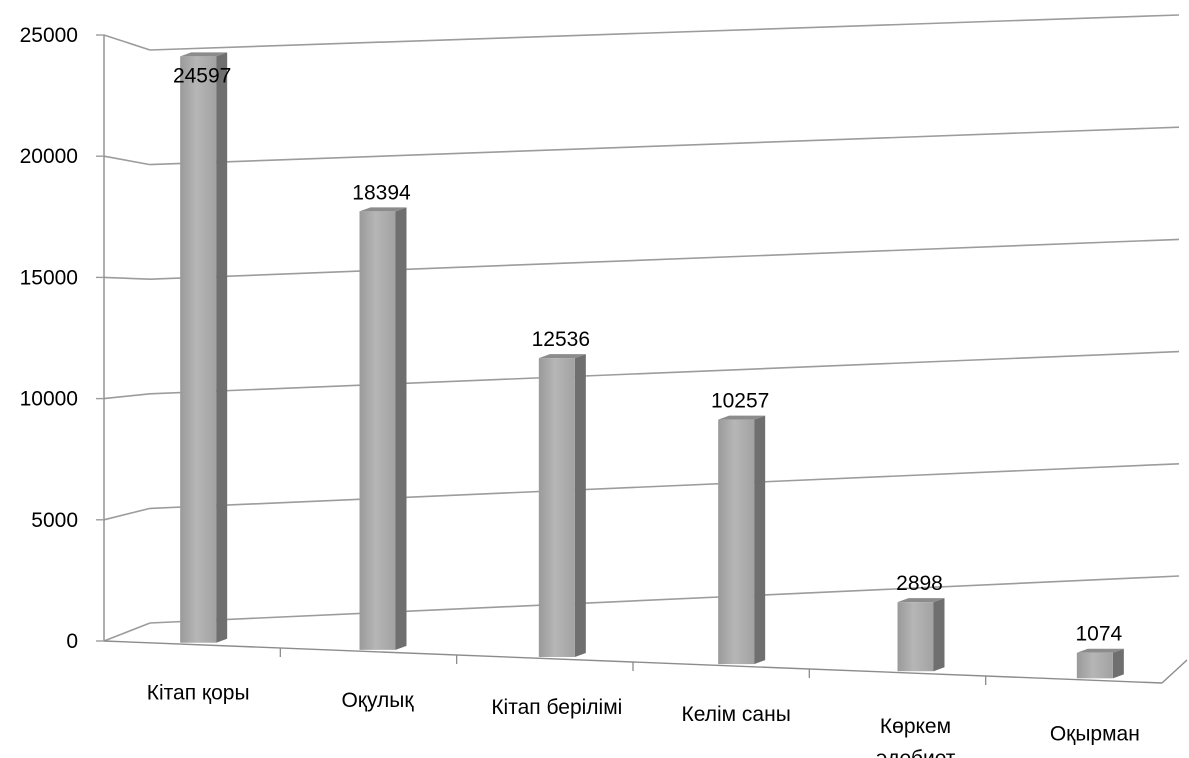 This screenshot has width=1189, height=758. I want to click on y-tick-label: 15000, so click(49, 277).